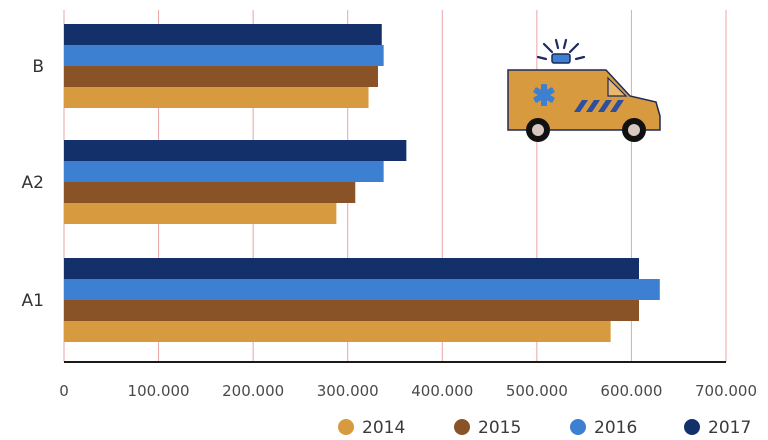 The width and height of the screenshot is (768, 440). I want to click on bar-b-2015, so click(221, 76).